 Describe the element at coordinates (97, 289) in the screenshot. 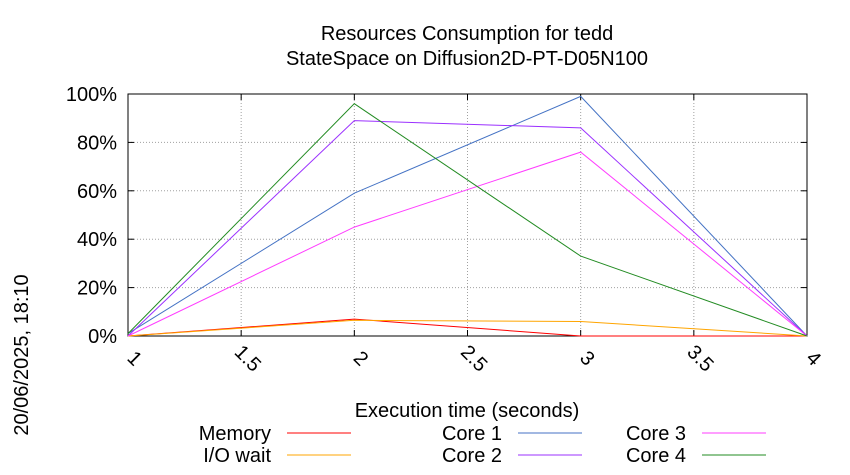

I see `y-tick-label: 20%` at that location.